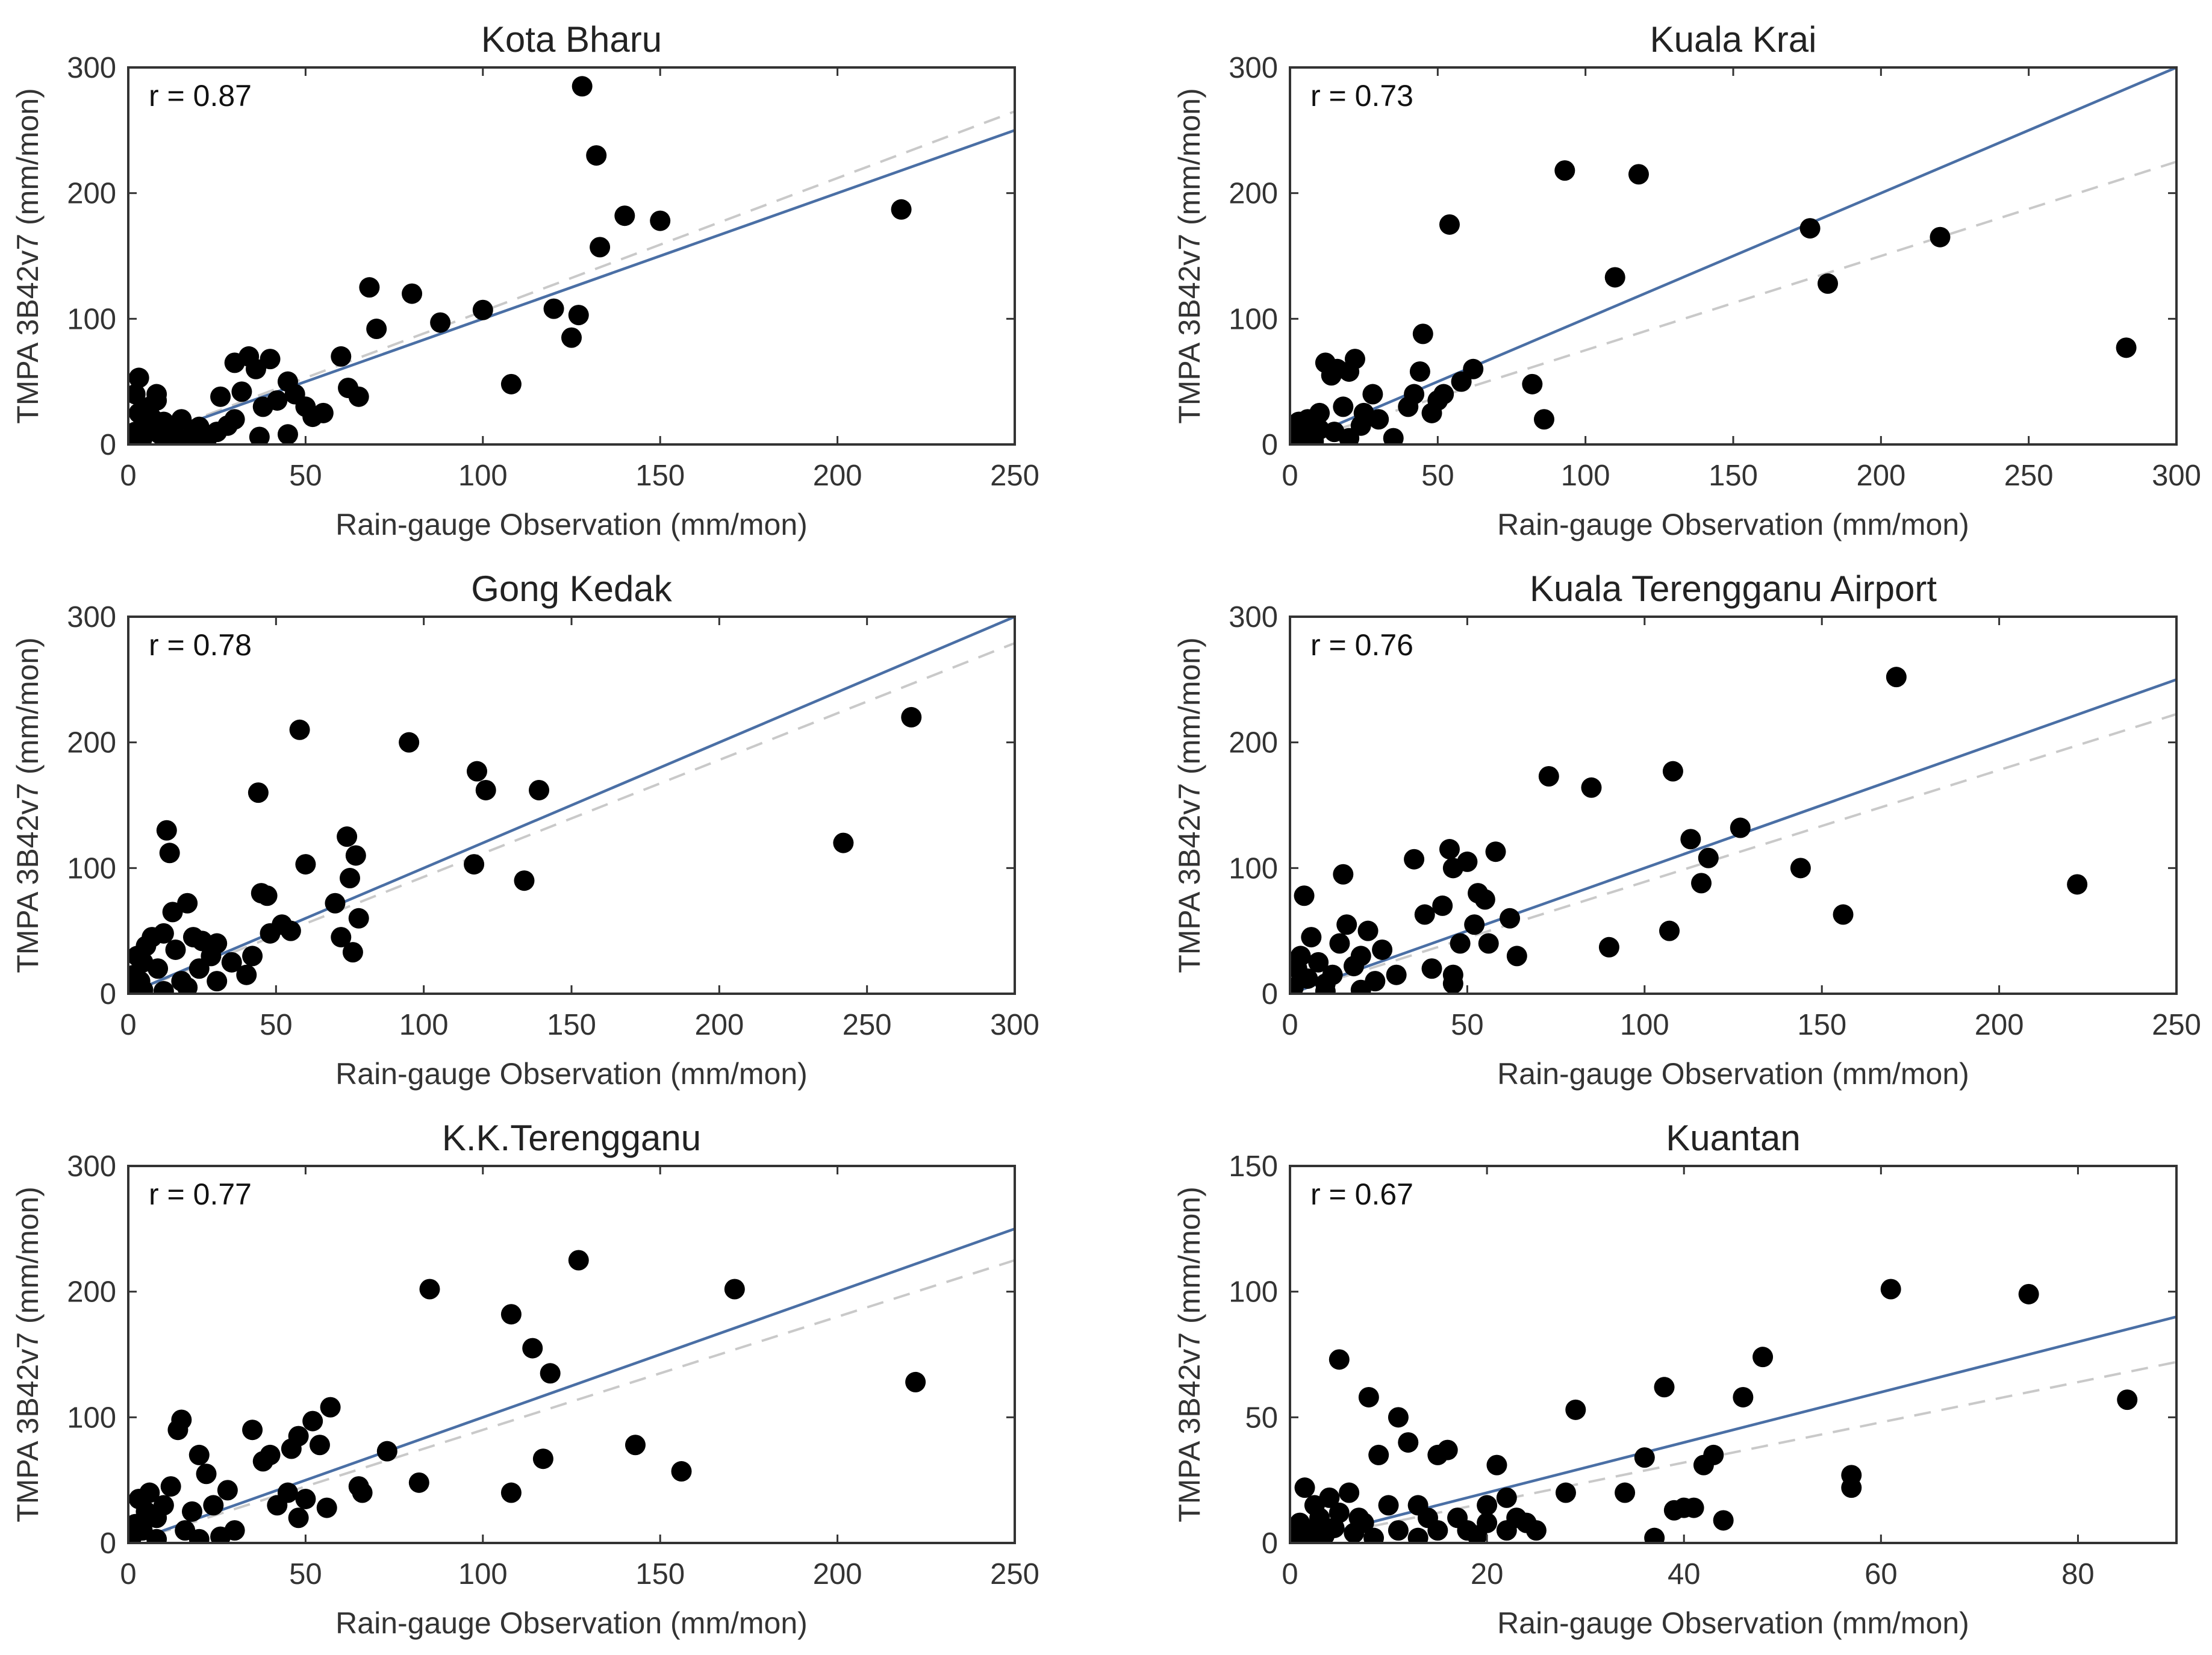 The image size is (2212, 1655). Describe the element at coordinates (200, 96) in the screenshot. I see `correlation-label: r = 0.87` at that location.